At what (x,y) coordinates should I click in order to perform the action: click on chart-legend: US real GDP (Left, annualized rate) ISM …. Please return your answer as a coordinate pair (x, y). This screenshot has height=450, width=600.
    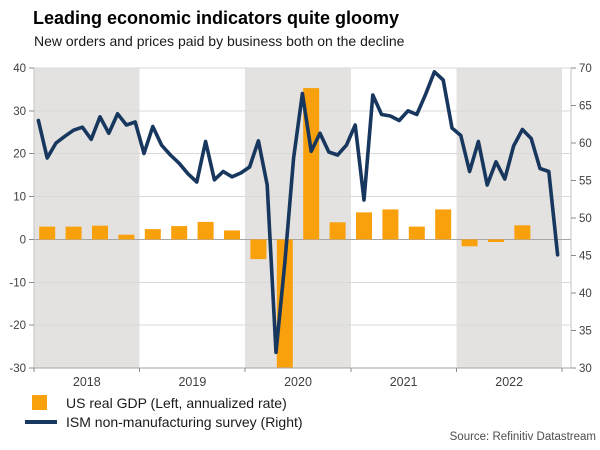
    Looking at the image, I should click on (163, 412).